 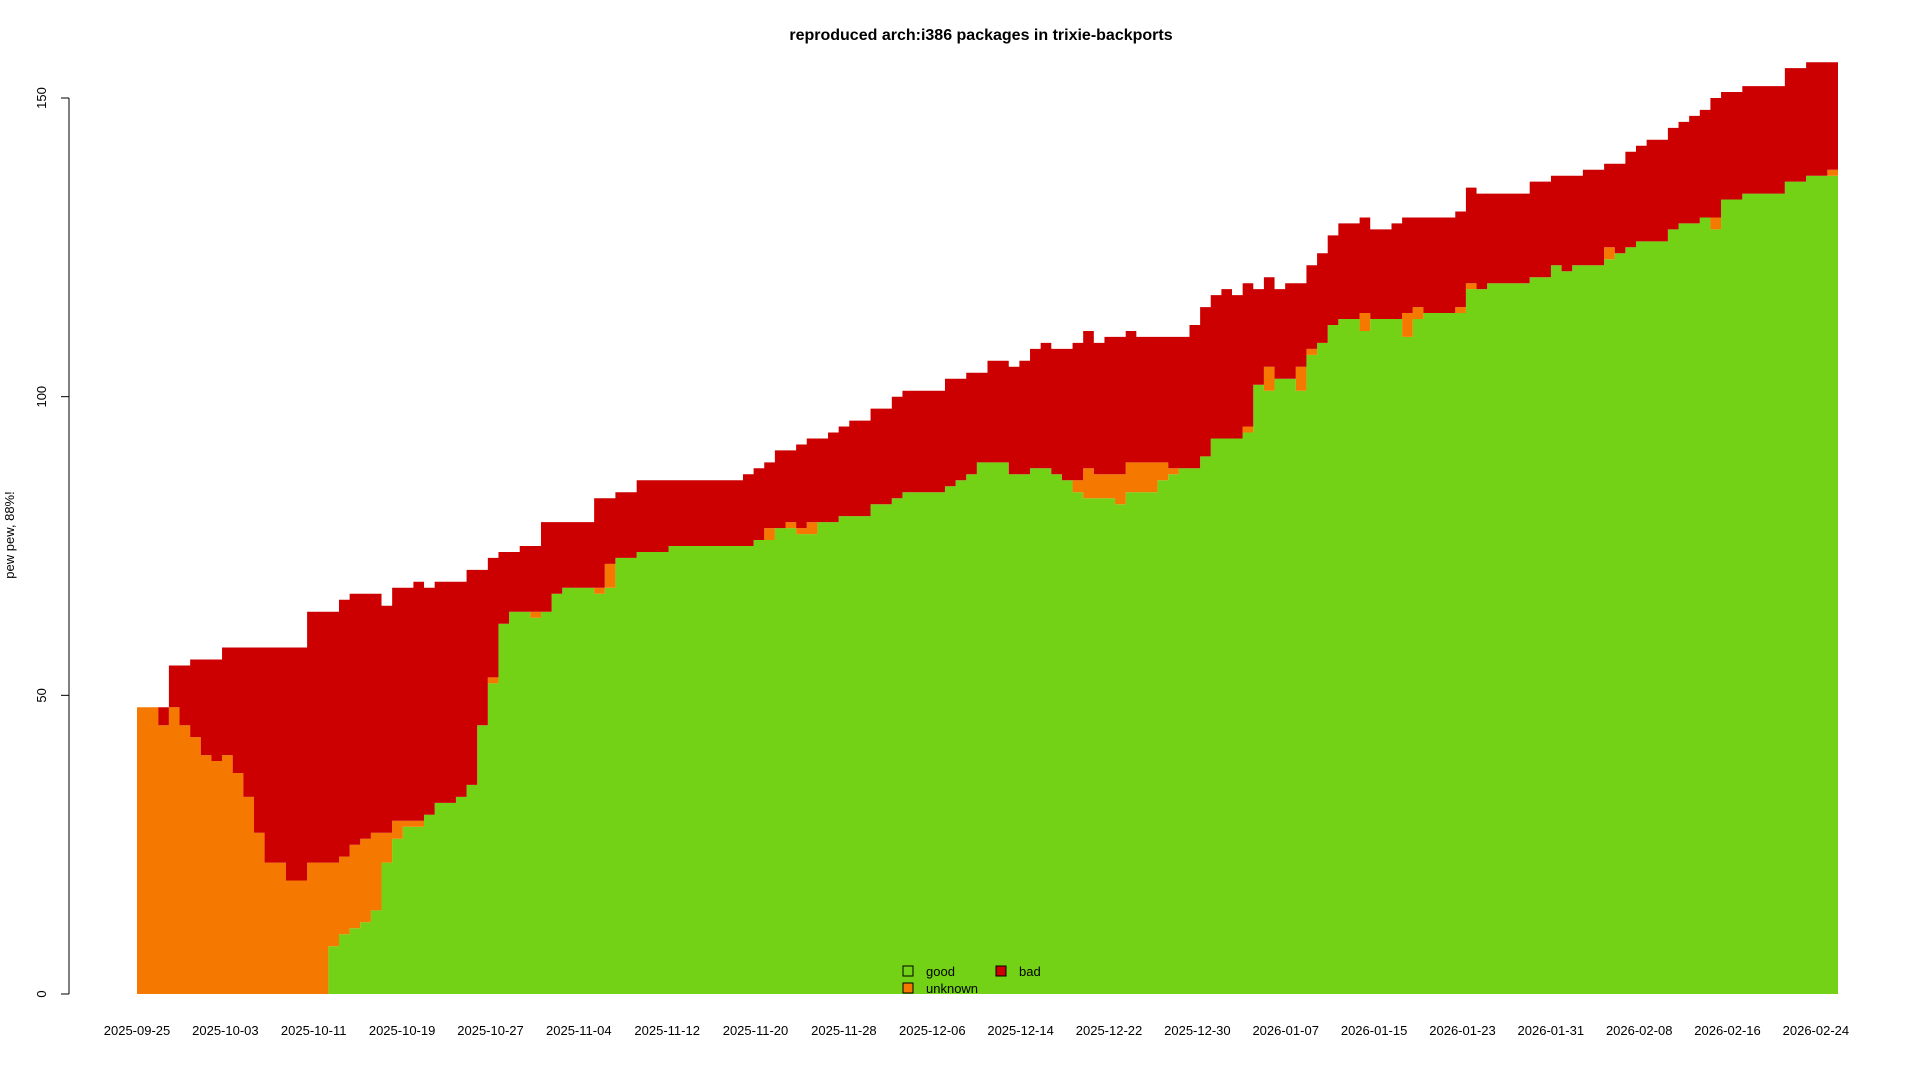 I want to click on y-axis-label: pew pew, 88%!, so click(x=9, y=534).